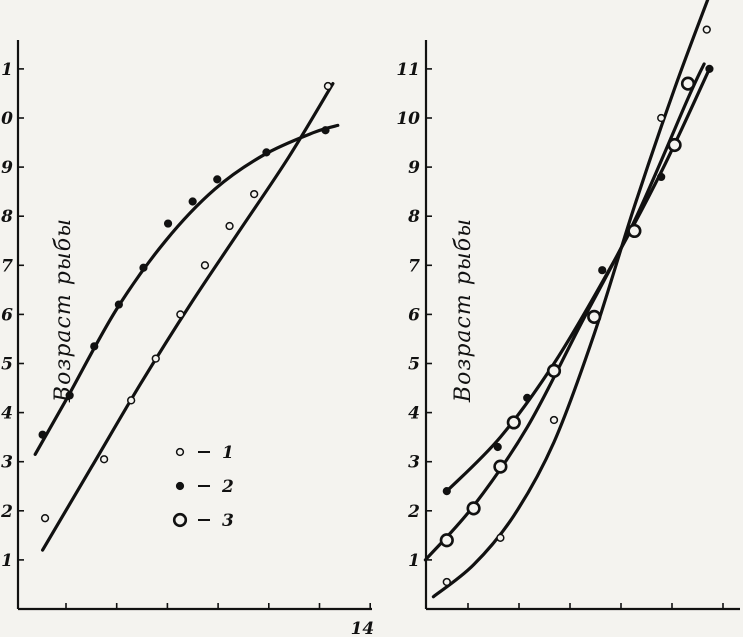 The width and height of the screenshot is (743, 637). What do you see at coordinates (363, 628) in the screenshot?
I see `x-tick-label: 14` at bounding box center [363, 628].